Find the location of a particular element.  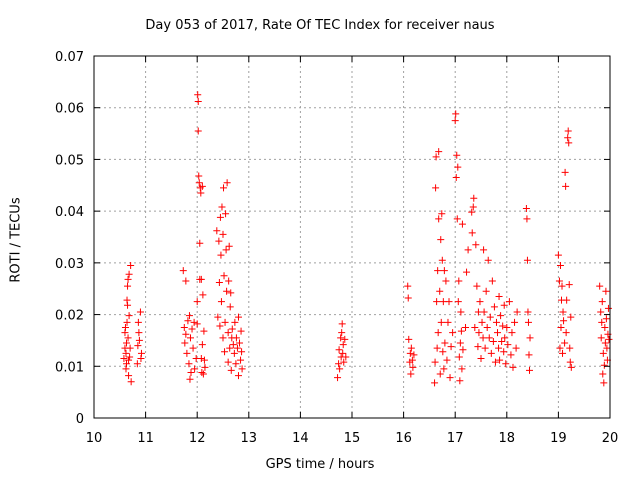

x-tick-label: 16 is located at coordinates (403, 438).